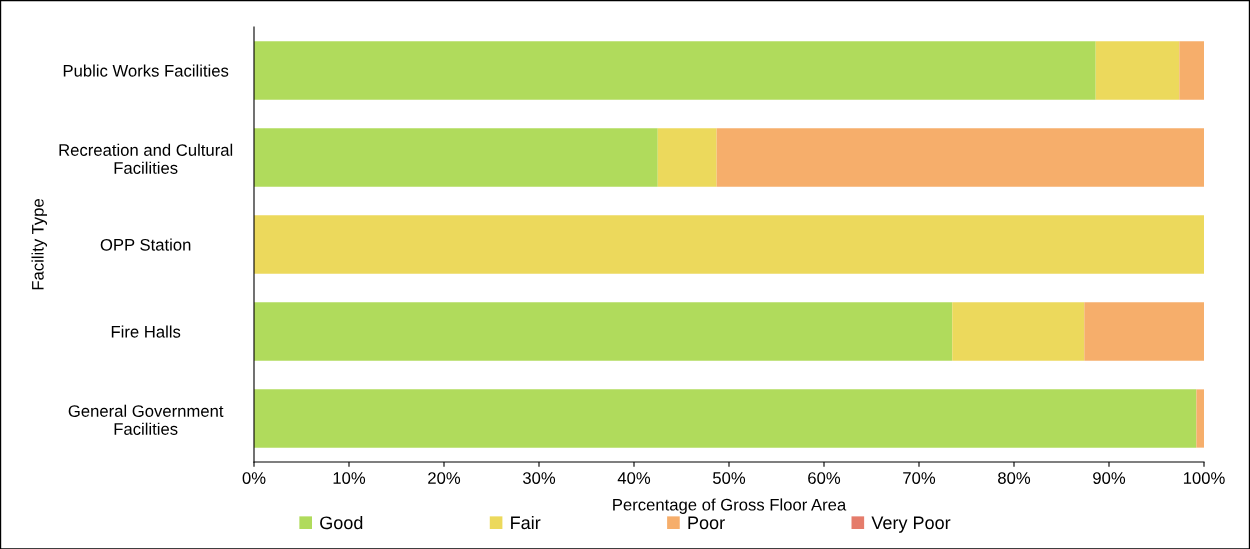 The image size is (1250, 549). Describe the element at coordinates (911, 524) in the screenshot. I see `legend-label: Very Poor` at that location.